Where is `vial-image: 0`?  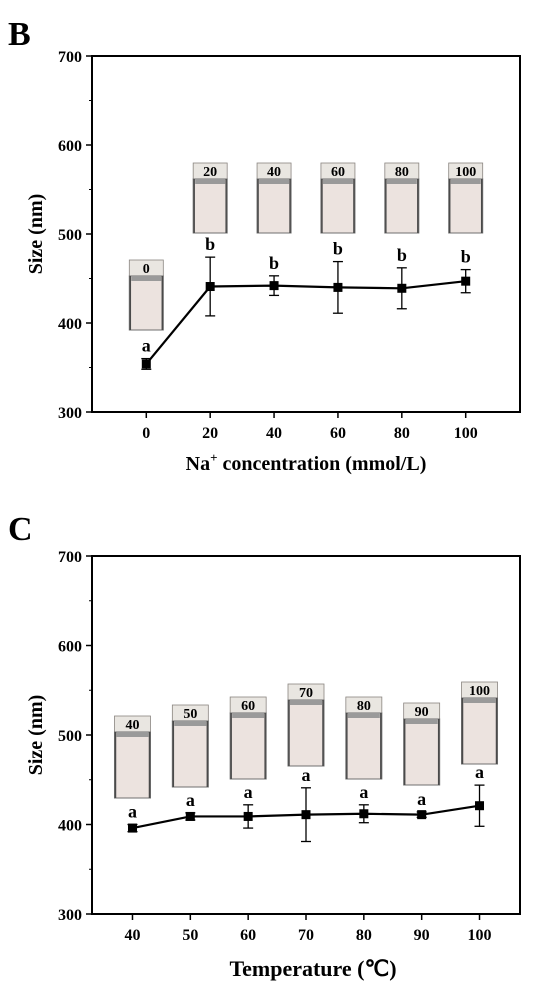
vial-image: 0 is located at coordinates (146, 295).